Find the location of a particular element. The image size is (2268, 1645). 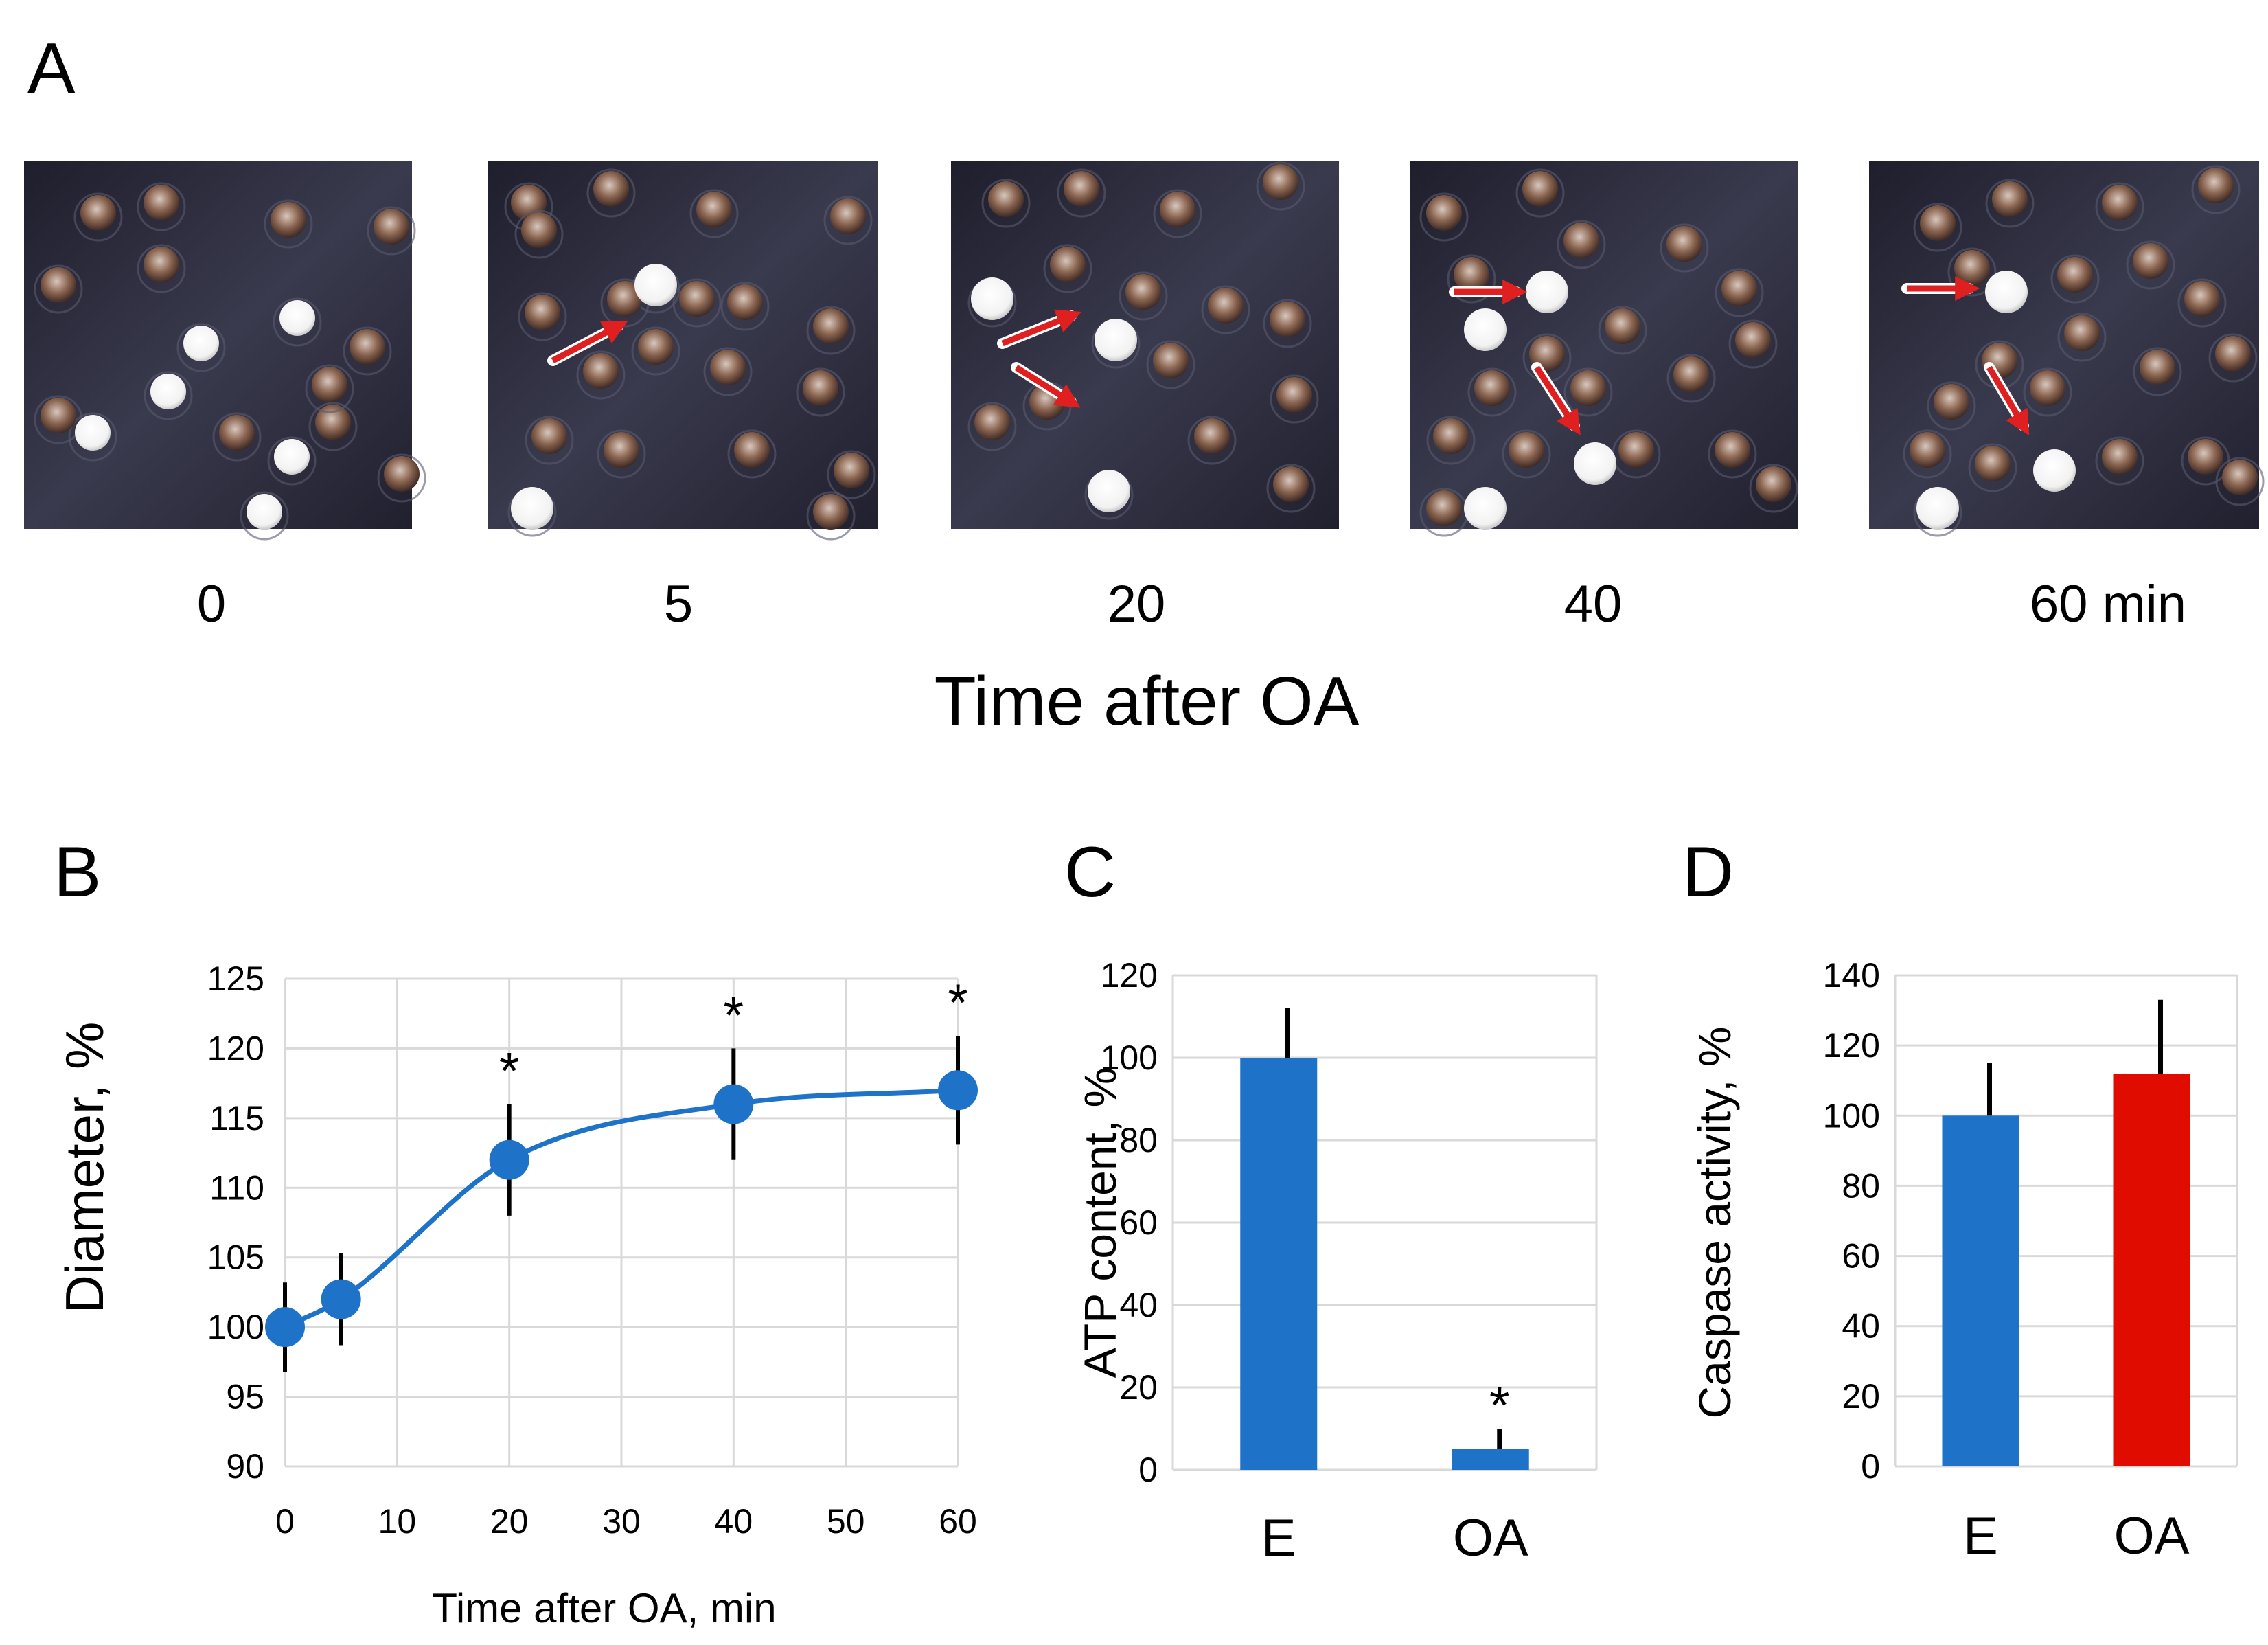

panel-b-letter: B is located at coordinates (77, 872).